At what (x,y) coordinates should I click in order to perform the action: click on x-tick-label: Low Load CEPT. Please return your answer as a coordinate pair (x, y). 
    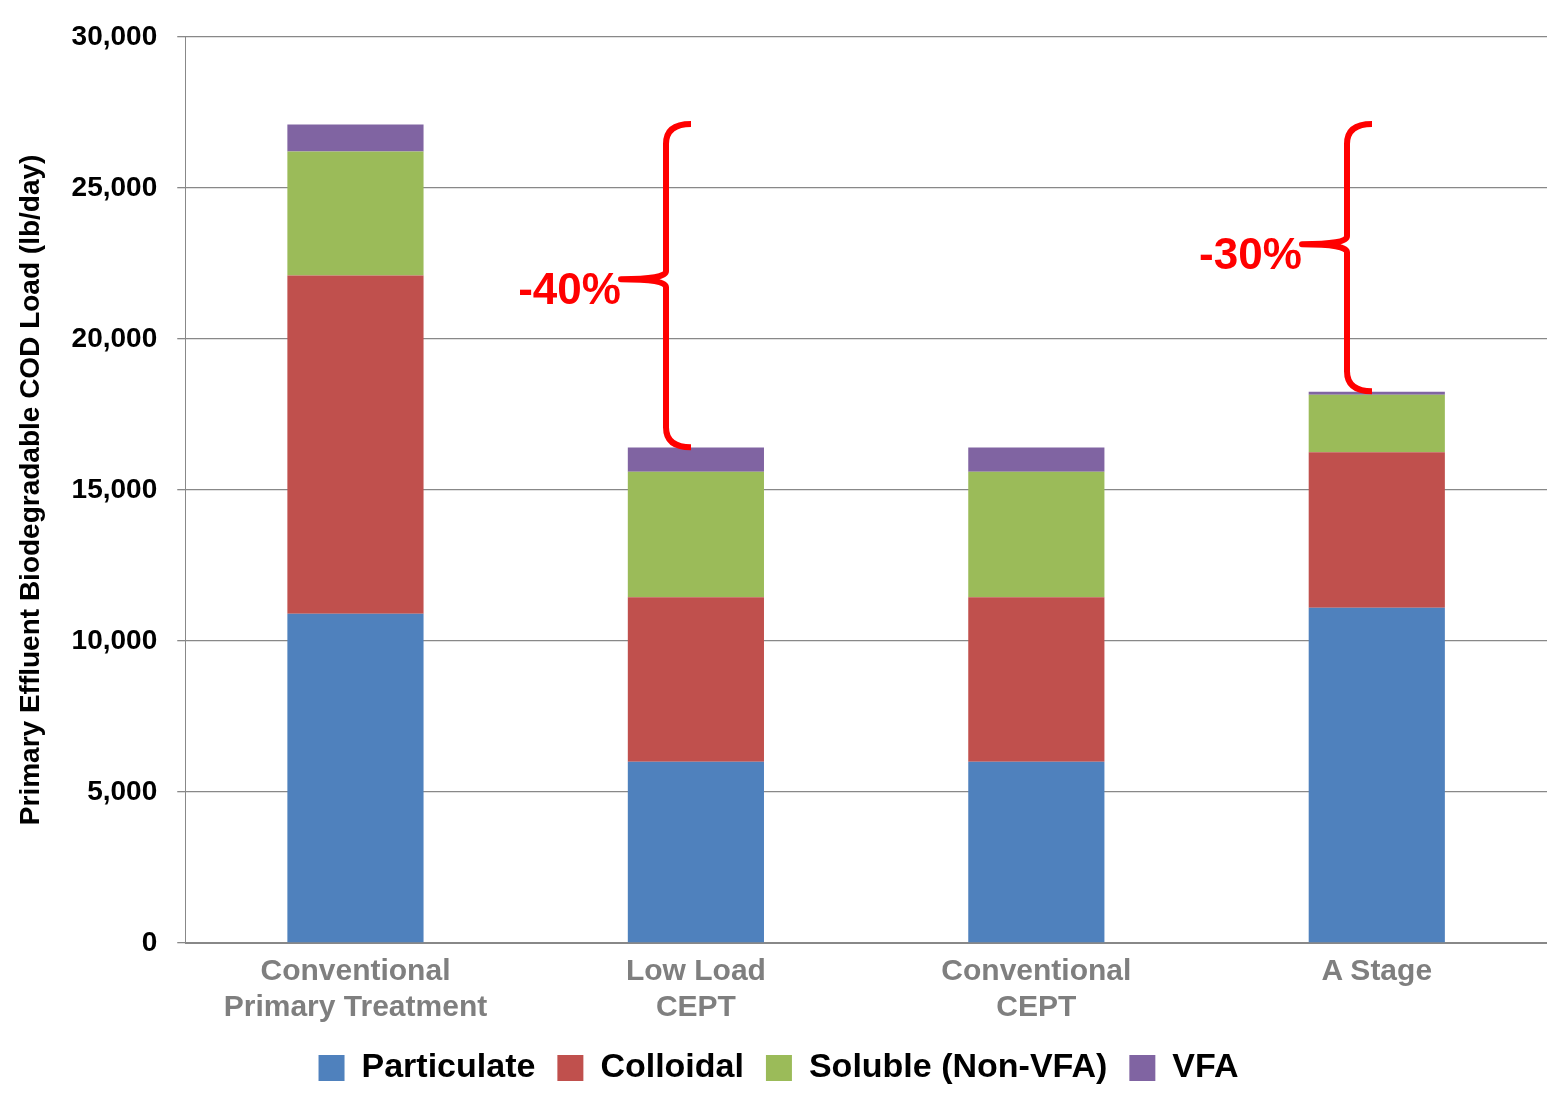
    Looking at the image, I should click on (695, 988).